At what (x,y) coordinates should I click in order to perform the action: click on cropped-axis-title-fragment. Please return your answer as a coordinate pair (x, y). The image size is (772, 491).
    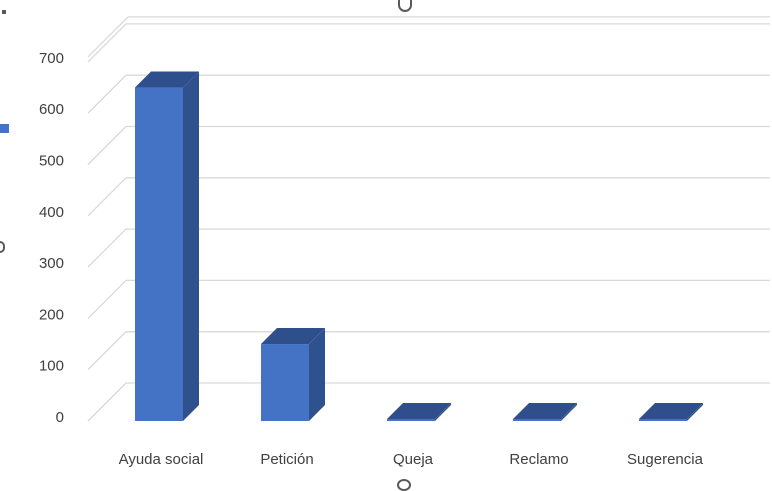
    Looking at the image, I should click on (2, 247).